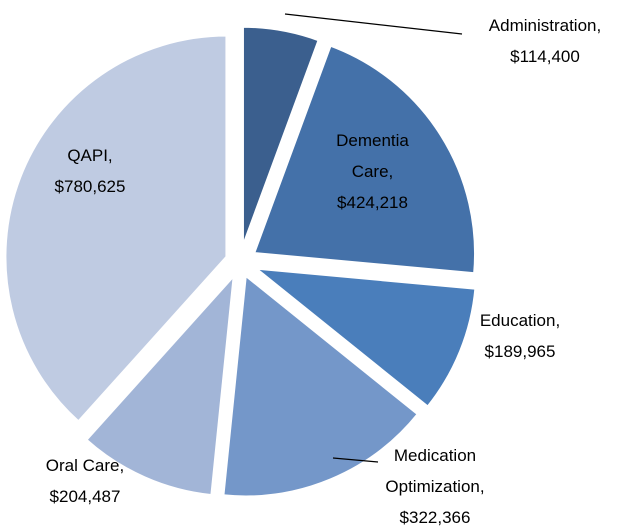  I want to click on slice-label: Medication Optimization, $322,366, so click(435, 484).